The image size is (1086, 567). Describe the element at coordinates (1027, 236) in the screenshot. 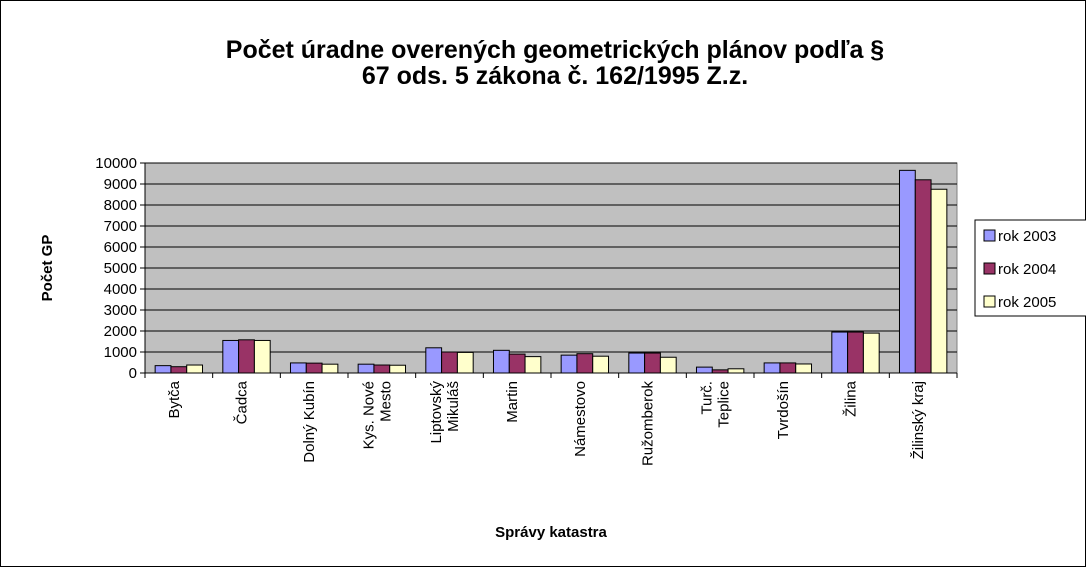

I see `legend-label: rok 2003` at that location.